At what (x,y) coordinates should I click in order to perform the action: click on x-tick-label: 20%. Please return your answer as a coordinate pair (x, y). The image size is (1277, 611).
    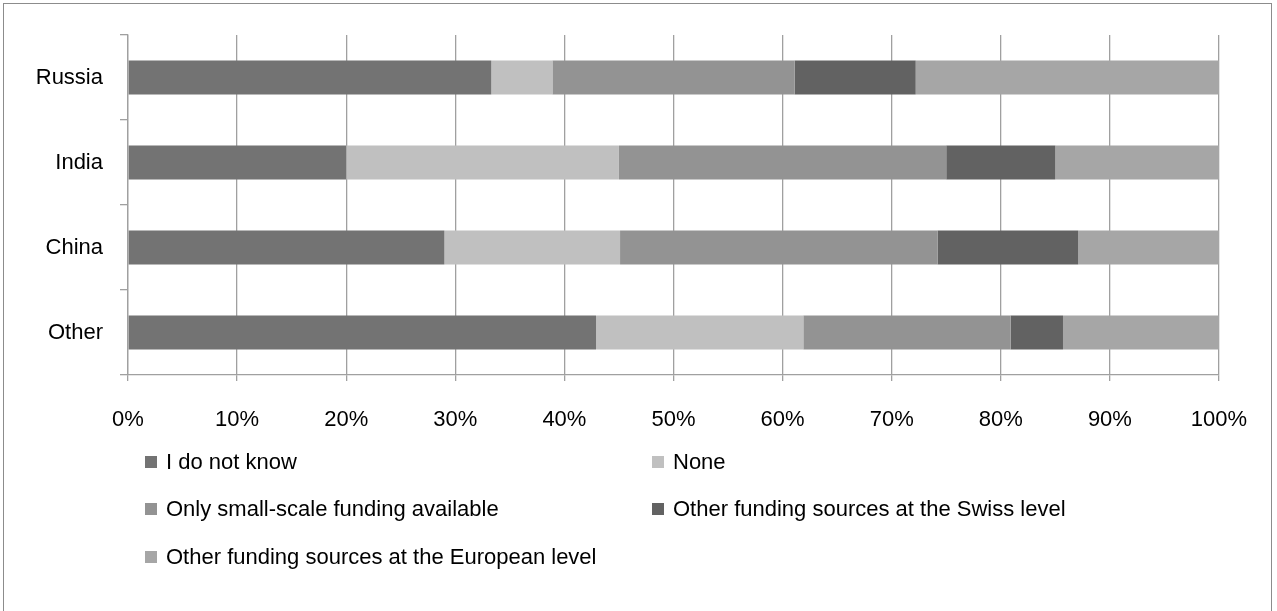
    Looking at the image, I should click on (346, 419).